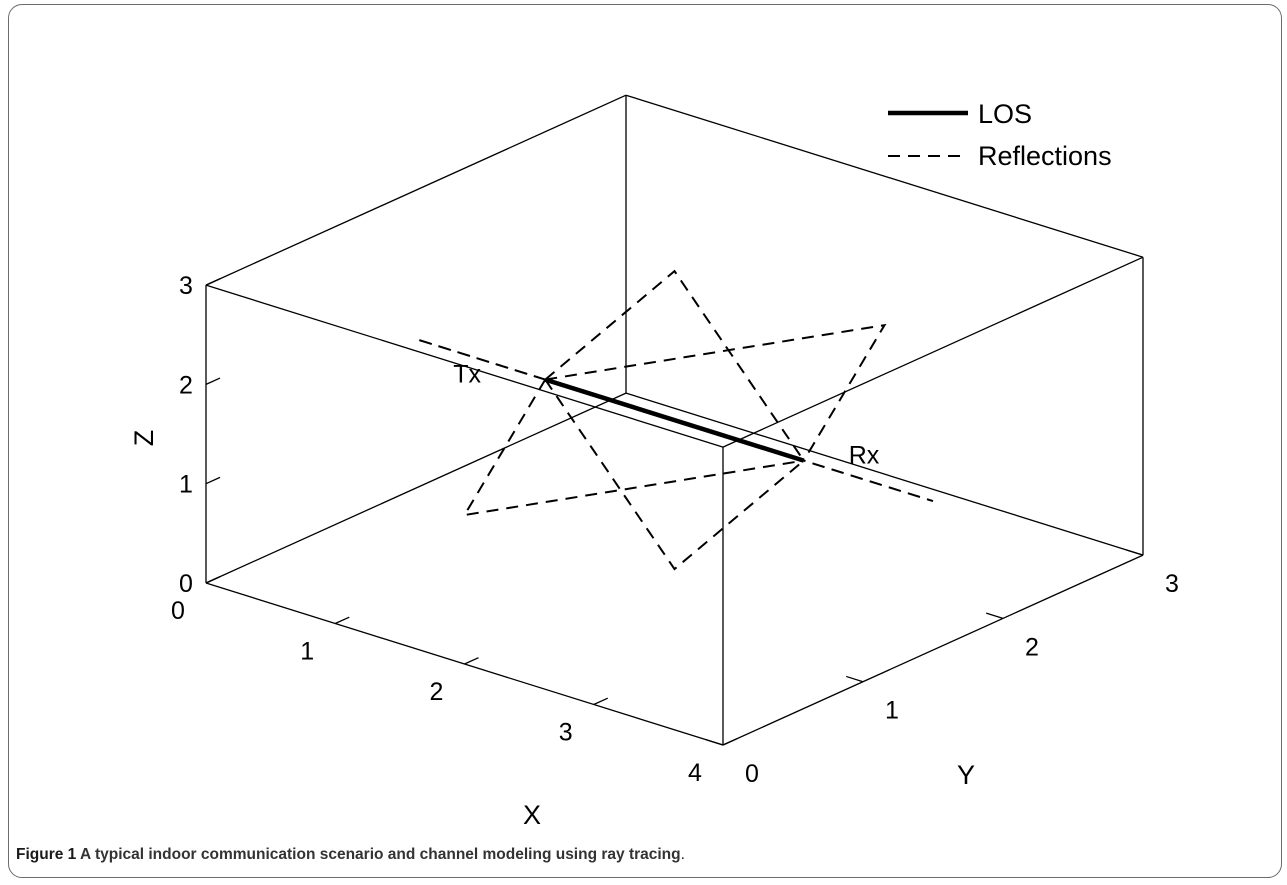  Describe the element at coordinates (186, 286) in the screenshot. I see `z-tick-label: 3` at that location.